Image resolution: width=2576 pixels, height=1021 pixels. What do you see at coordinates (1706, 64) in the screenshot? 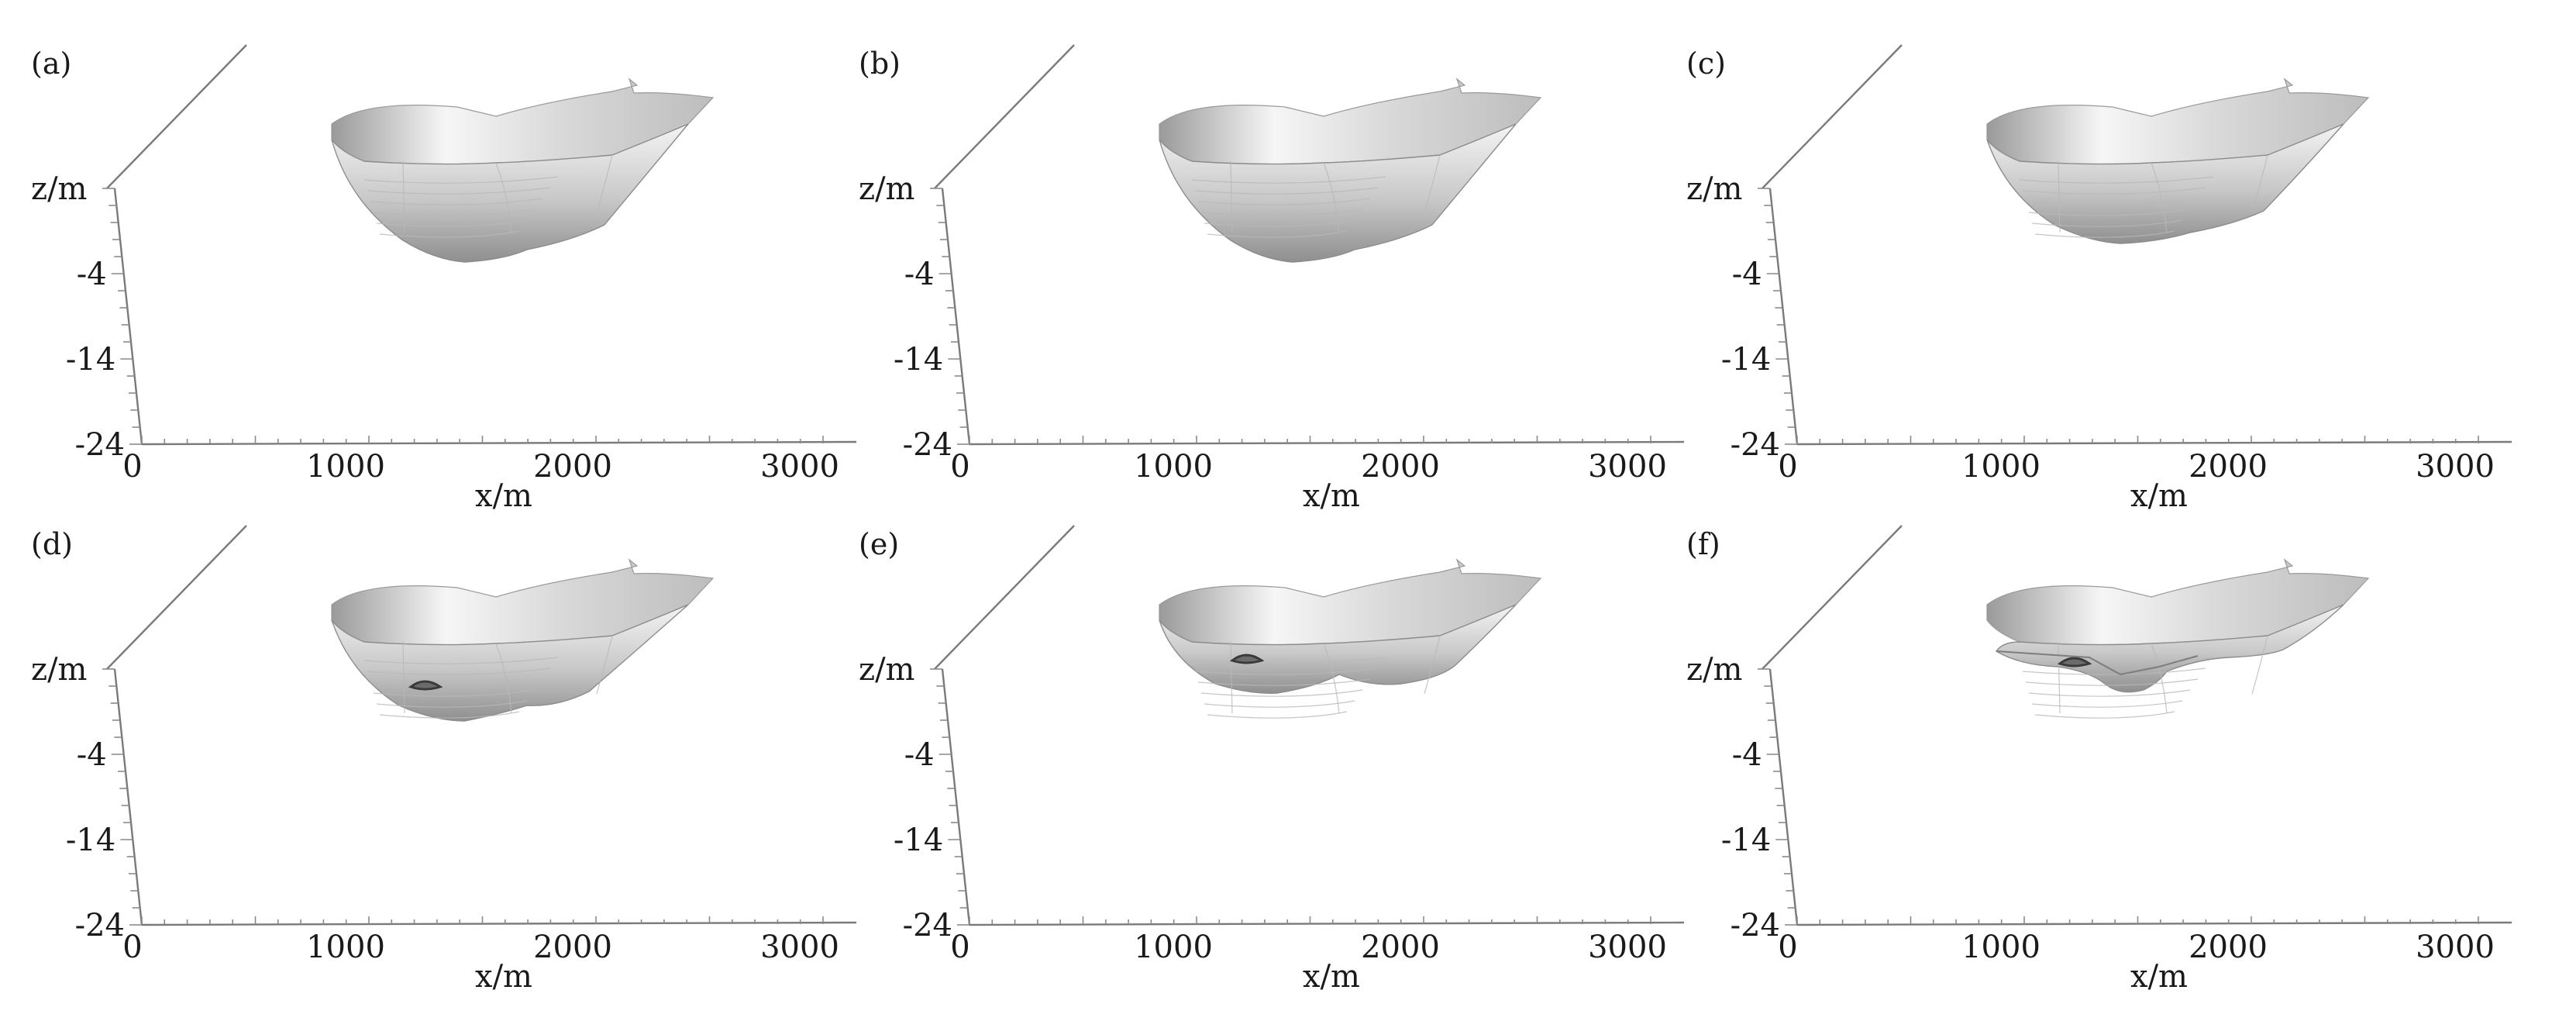
I see `panel-label: (c)` at bounding box center [1706, 64].